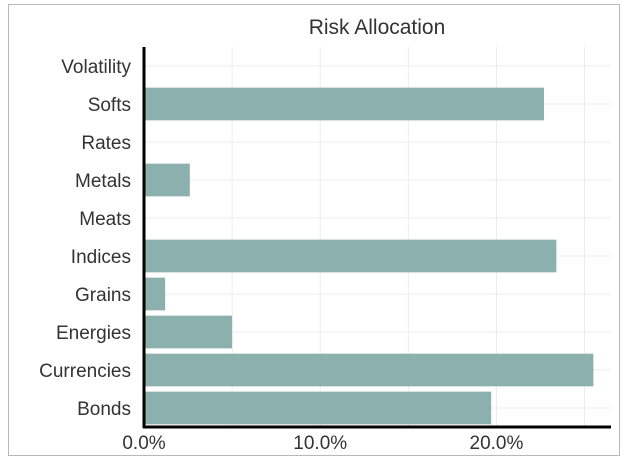 Image resolution: width=629 pixels, height=462 pixels. Describe the element at coordinates (369, 370) in the screenshot. I see `bar-currencies` at that location.